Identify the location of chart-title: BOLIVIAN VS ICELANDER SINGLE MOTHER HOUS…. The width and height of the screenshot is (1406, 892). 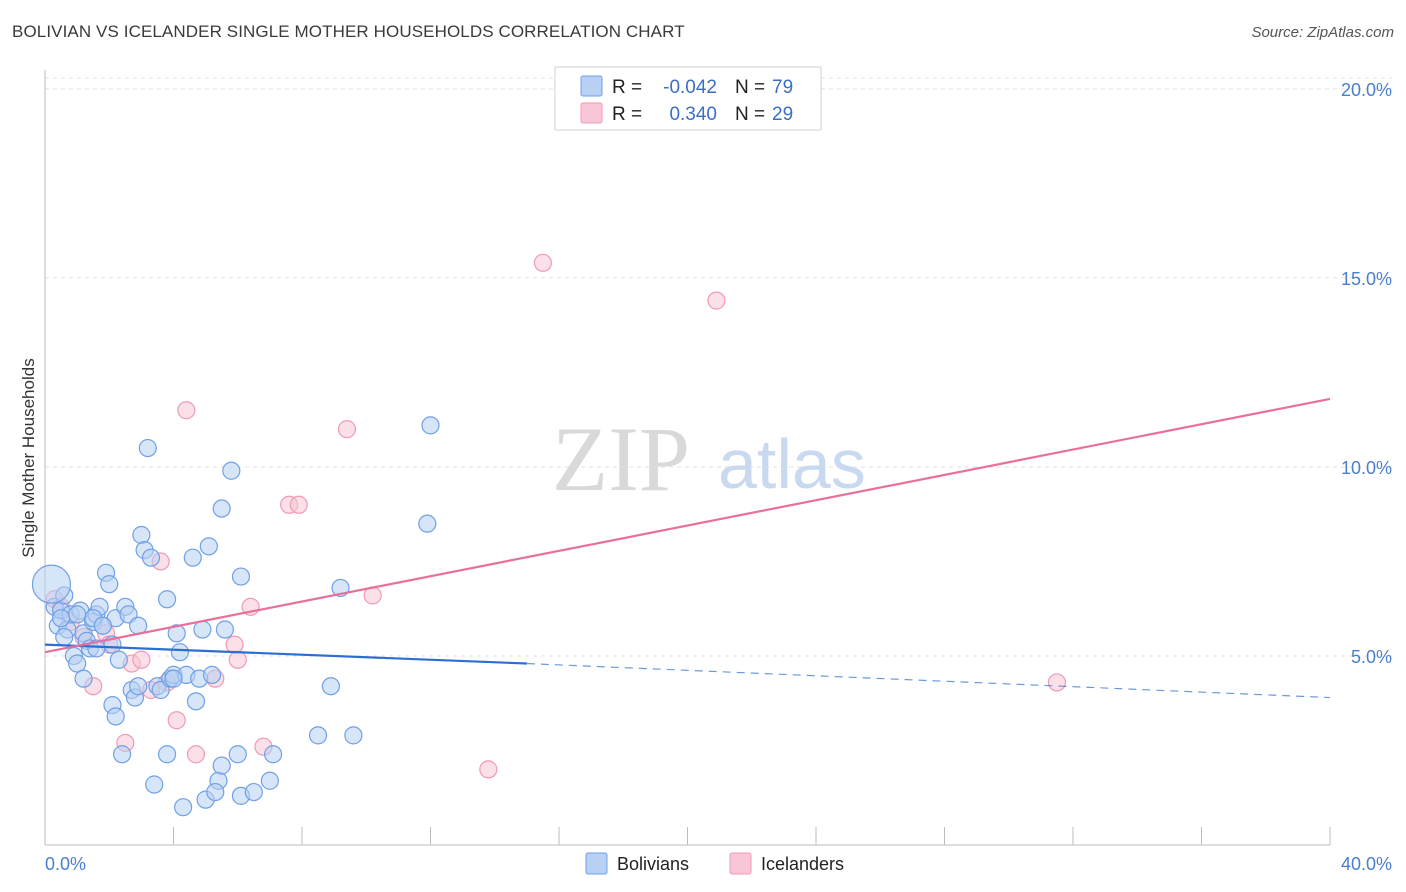
(348, 31).